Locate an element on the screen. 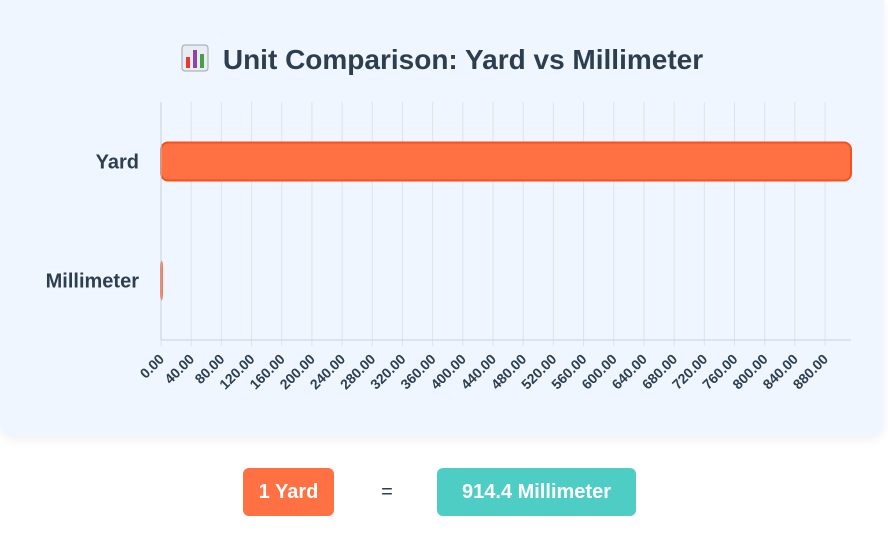  chart-title: Unit Comparison: Yard vs Millimeter is located at coordinates (442, 60).